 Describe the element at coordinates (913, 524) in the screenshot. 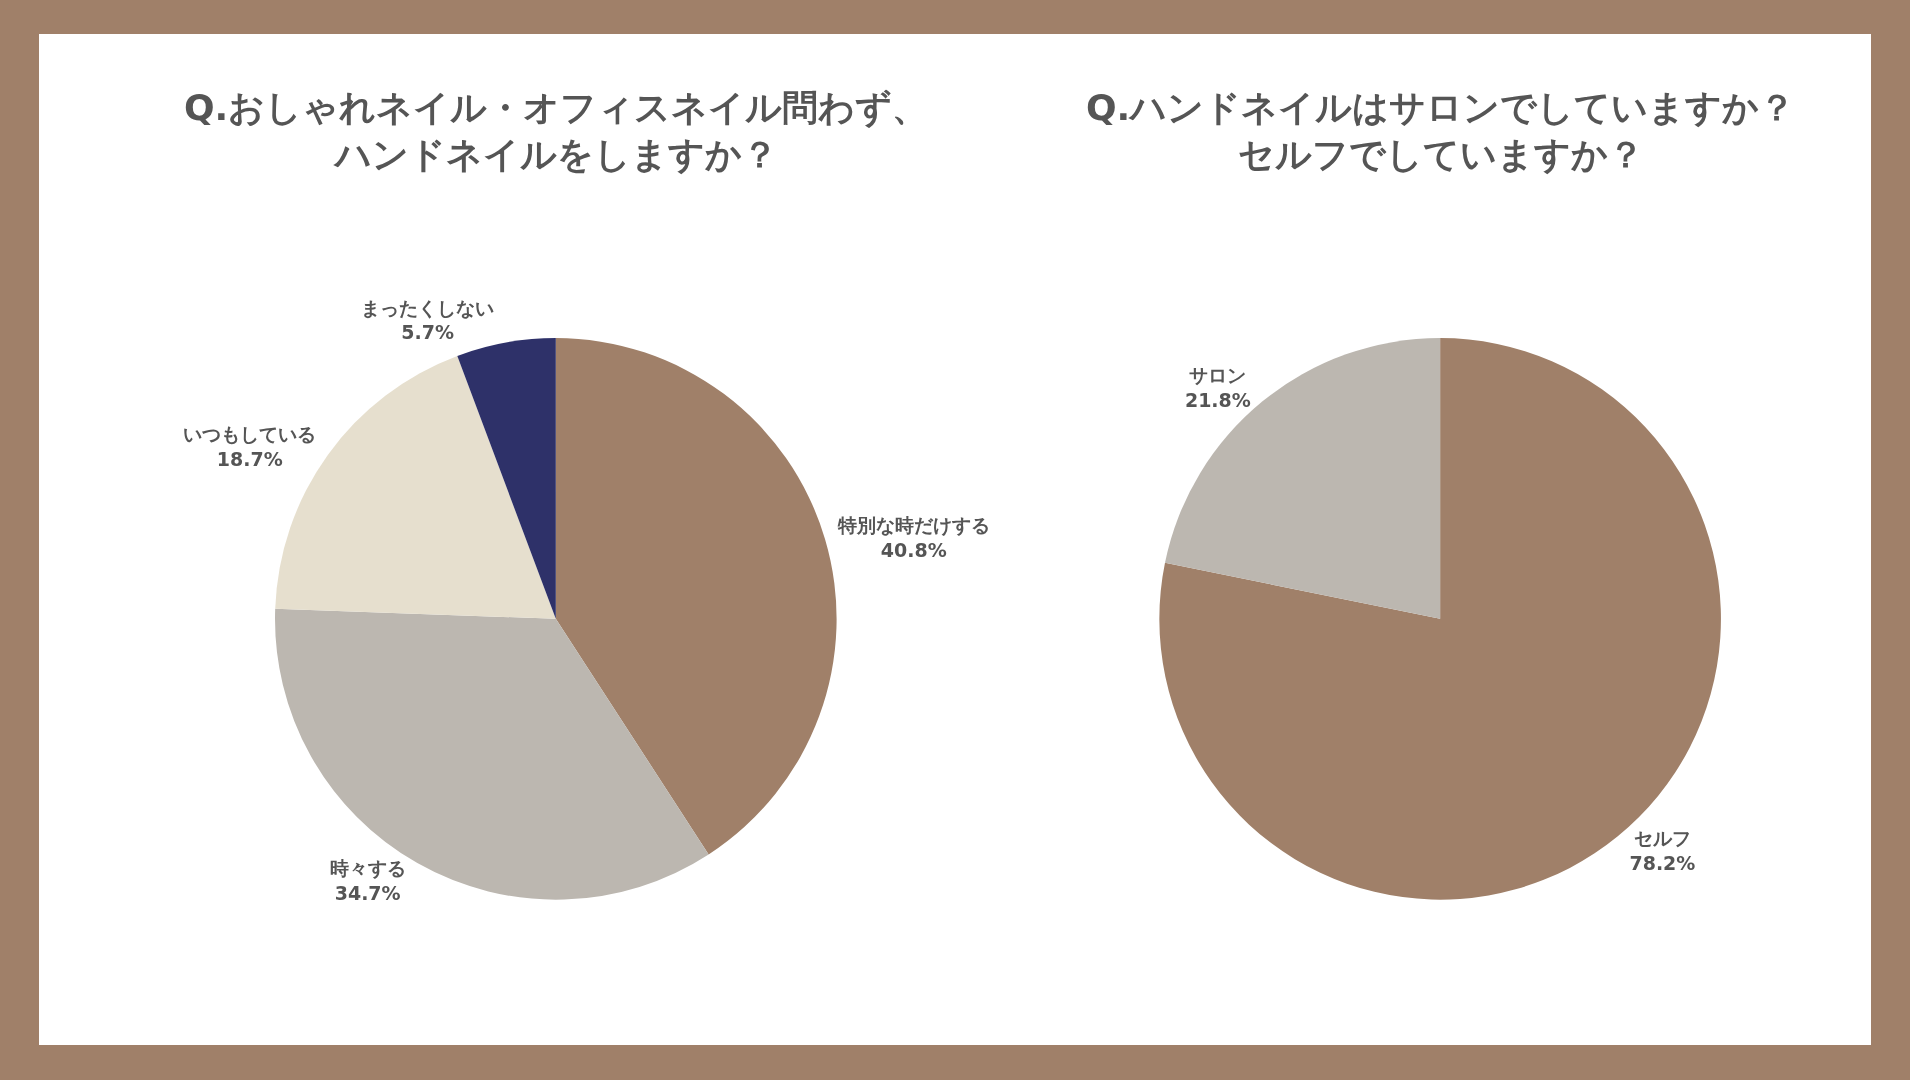

I see `slice-label: 特別な時だけする` at that location.